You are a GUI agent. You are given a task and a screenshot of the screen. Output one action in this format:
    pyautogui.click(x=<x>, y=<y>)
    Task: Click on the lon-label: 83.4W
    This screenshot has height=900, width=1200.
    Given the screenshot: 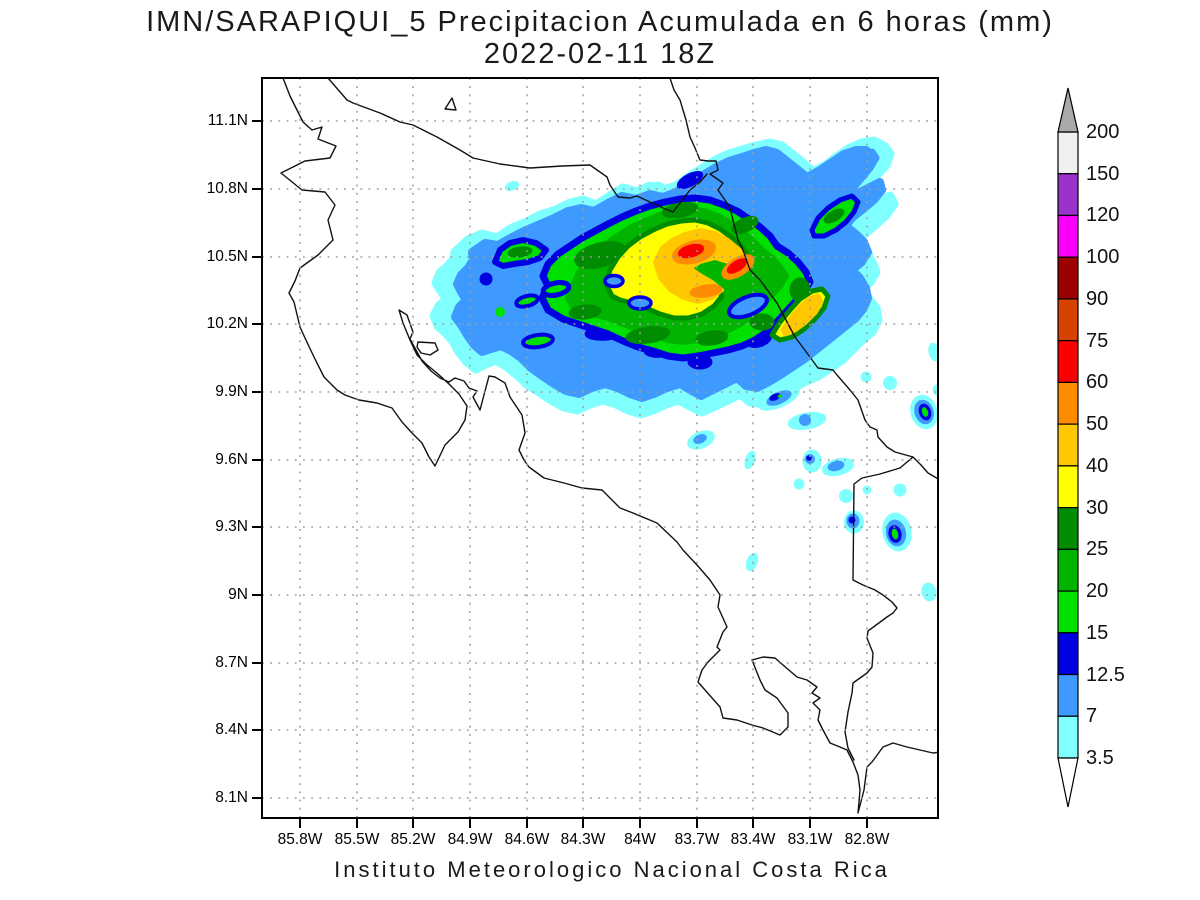 What is the action you would take?
    pyautogui.click(x=753, y=839)
    